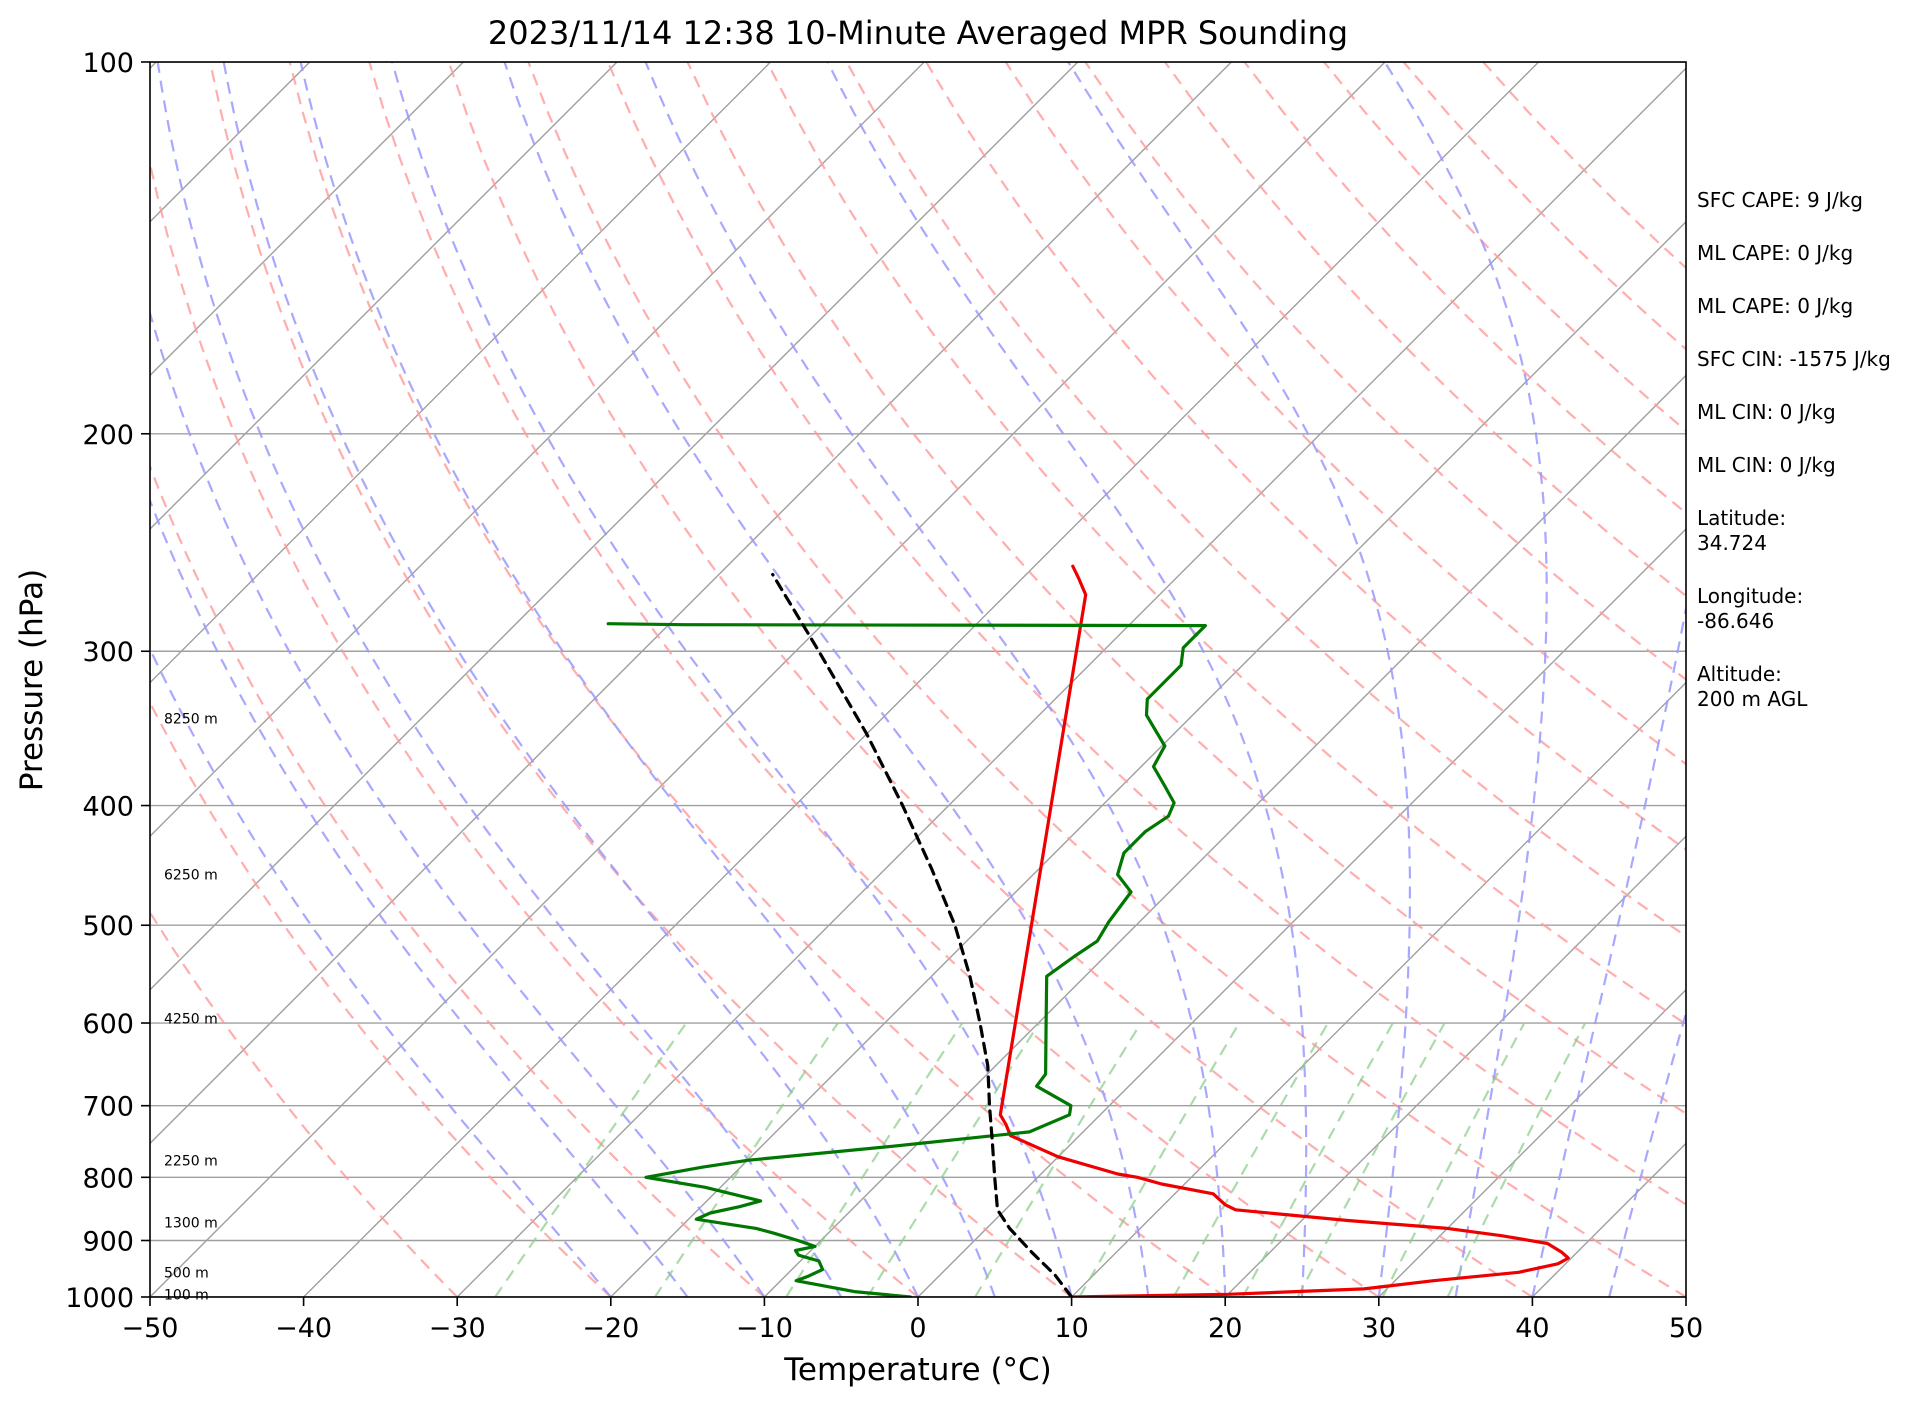 The width and height of the screenshot is (1924, 1406). What do you see at coordinates (917, 1370) in the screenshot?
I see `x-axis-label: Temperature (°C)` at bounding box center [917, 1370].